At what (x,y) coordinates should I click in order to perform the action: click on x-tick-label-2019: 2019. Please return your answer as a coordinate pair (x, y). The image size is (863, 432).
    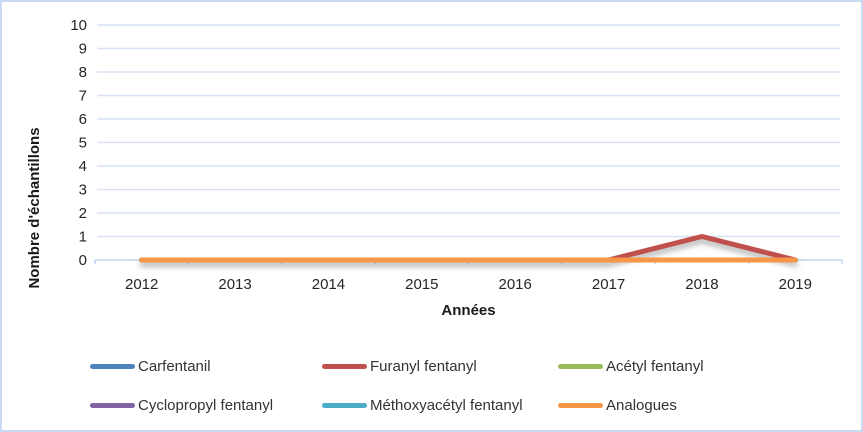
    Looking at the image, I should click on (795, 284).